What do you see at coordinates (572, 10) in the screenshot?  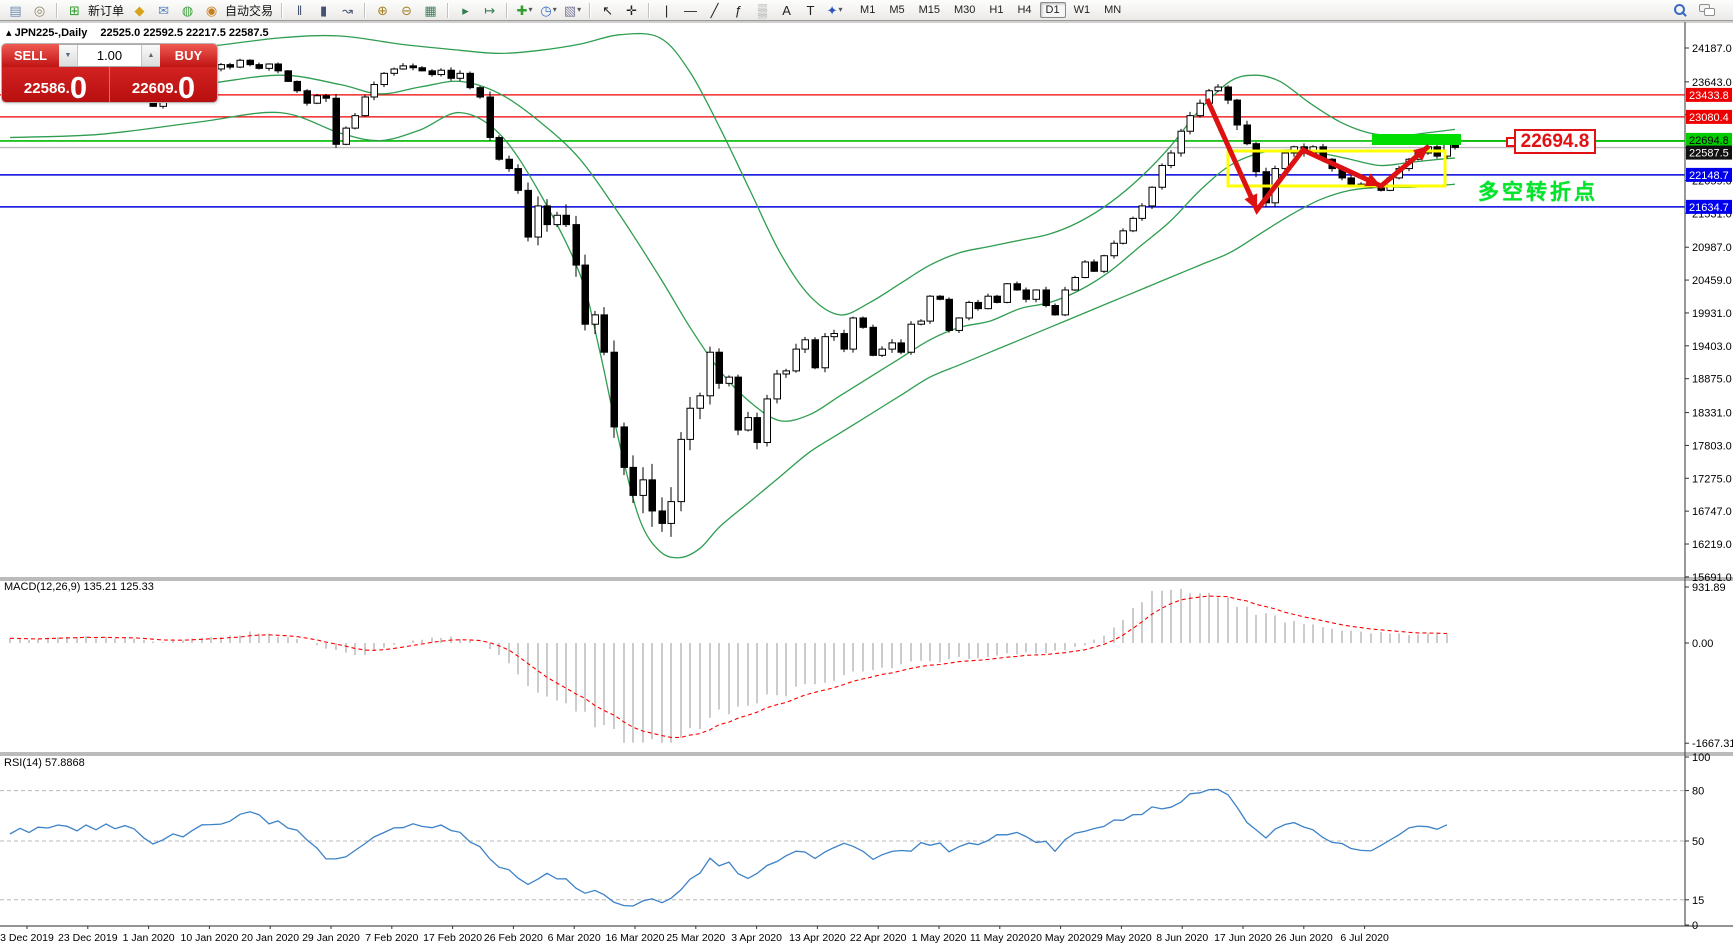 I see `templates-menu-button: ▧ ▾` at bounding box center [572, 10].